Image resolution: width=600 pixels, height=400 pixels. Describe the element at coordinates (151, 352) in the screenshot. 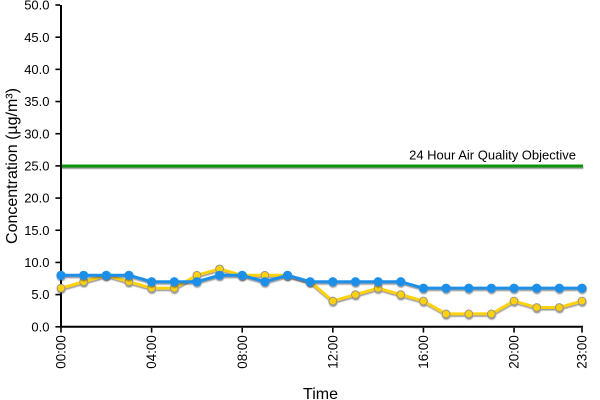

I see `svg-text: 04:00` at that location.